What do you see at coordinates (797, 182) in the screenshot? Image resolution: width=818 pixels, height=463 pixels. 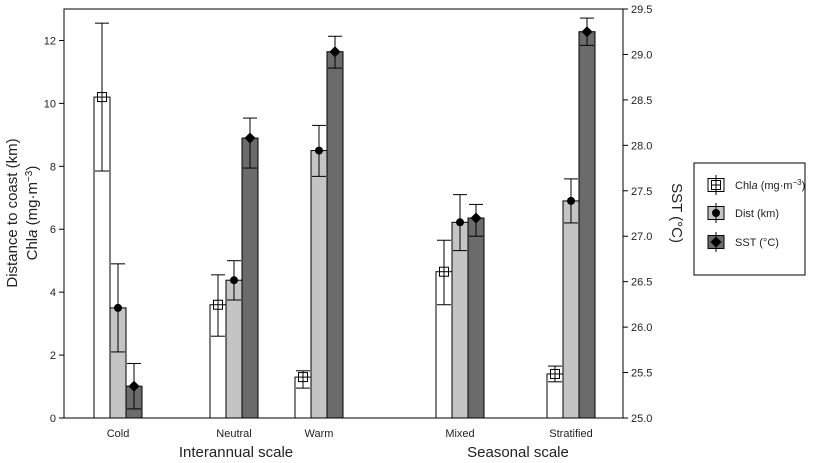 I see `legend-label-part: −3` at bounding box center [797, 182].